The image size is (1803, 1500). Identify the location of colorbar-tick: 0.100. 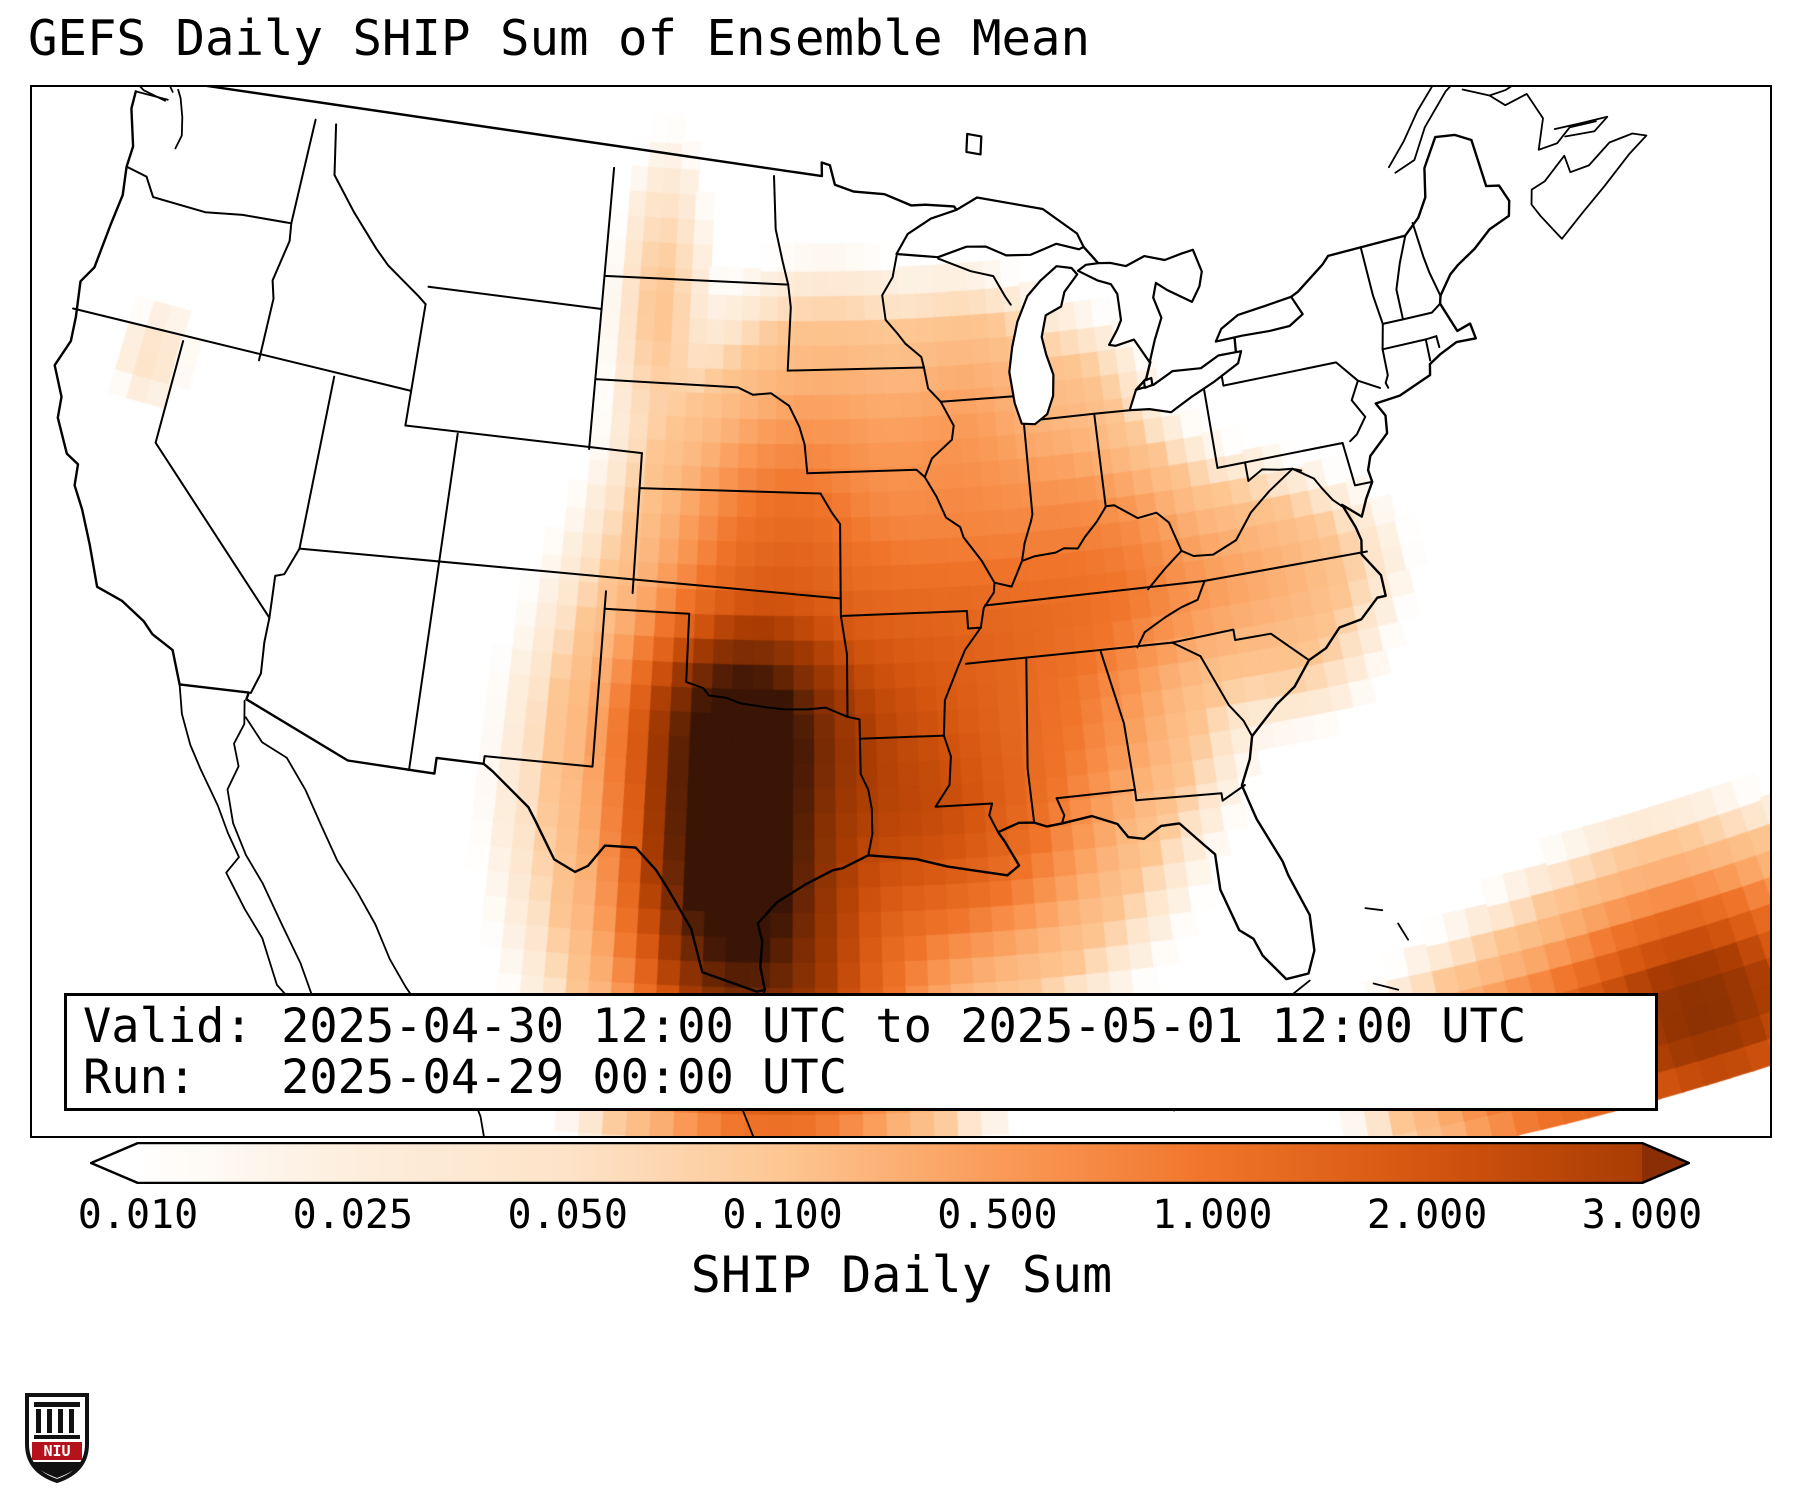
(782, 1215).